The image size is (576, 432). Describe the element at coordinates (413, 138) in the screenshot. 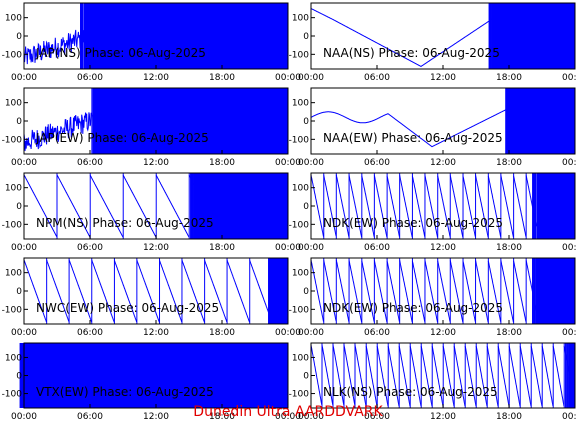

I see `panel-title: NAA(EW) Phase: 06-Aug-2025` at that location.